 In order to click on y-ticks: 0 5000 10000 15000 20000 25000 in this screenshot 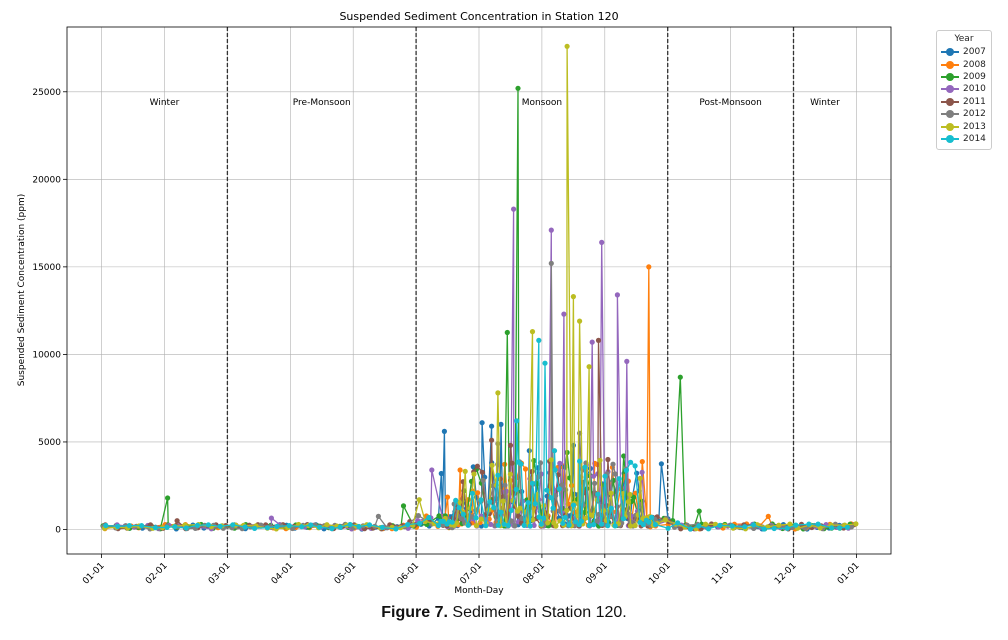, I will do `click(49, 311)`.